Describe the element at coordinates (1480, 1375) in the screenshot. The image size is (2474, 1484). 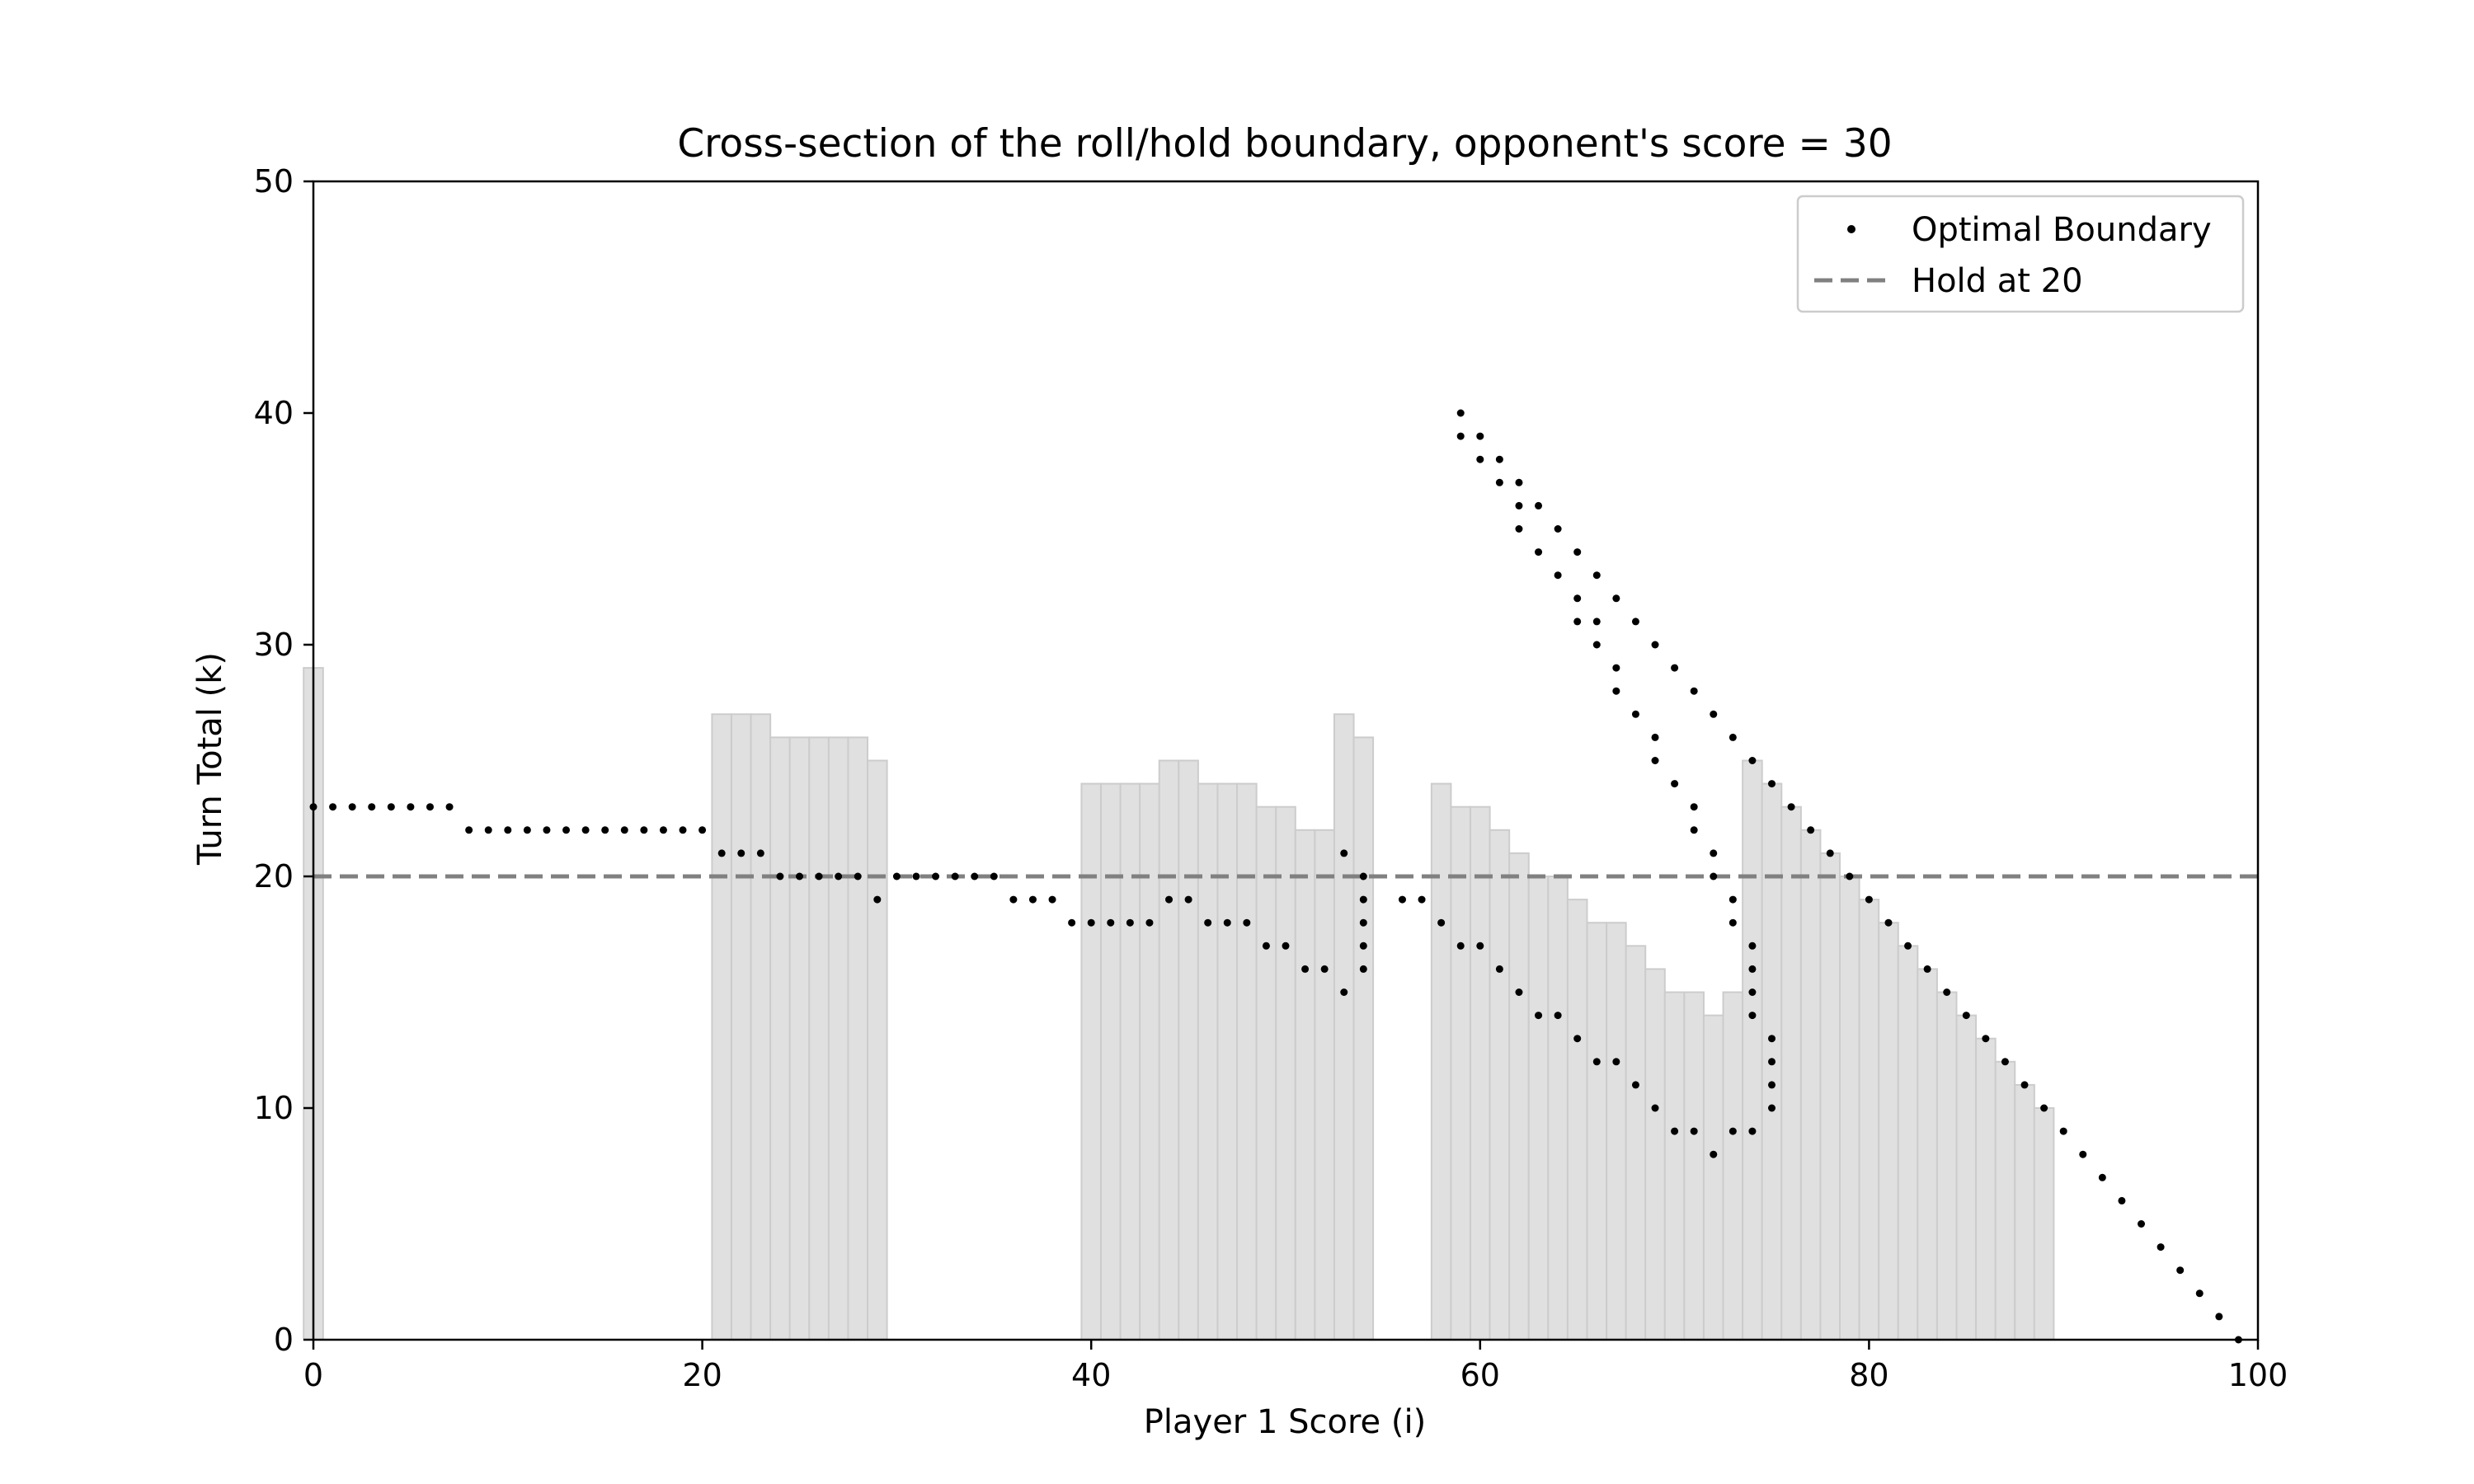
I see `x-tick-label-60: 60` at that location.